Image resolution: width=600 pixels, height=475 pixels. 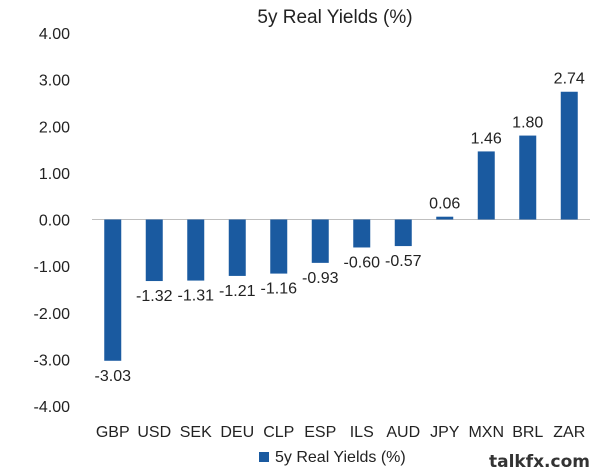 I want to click on legend: 5y Real Yields (%), so click(x=332, y=457).